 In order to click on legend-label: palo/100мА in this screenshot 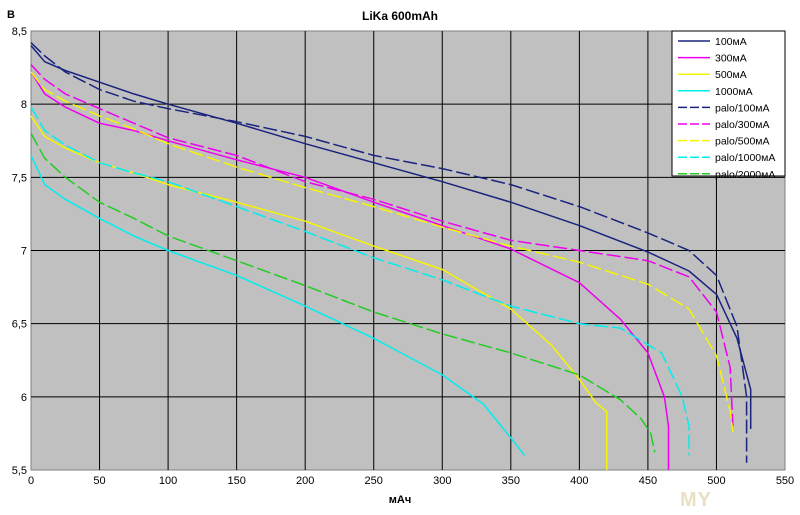, I will do `click(742, 108)`.